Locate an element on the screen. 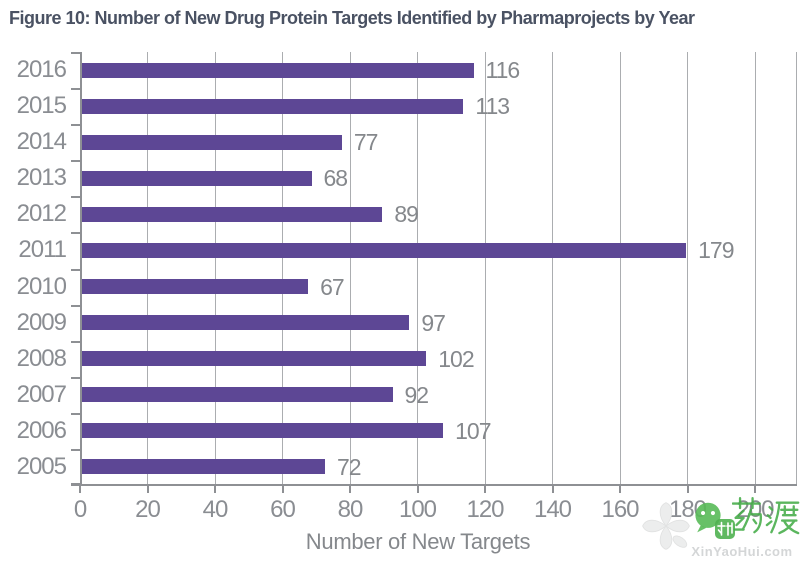  y-label-2005: 2005 is located at coordinates (41, 466).